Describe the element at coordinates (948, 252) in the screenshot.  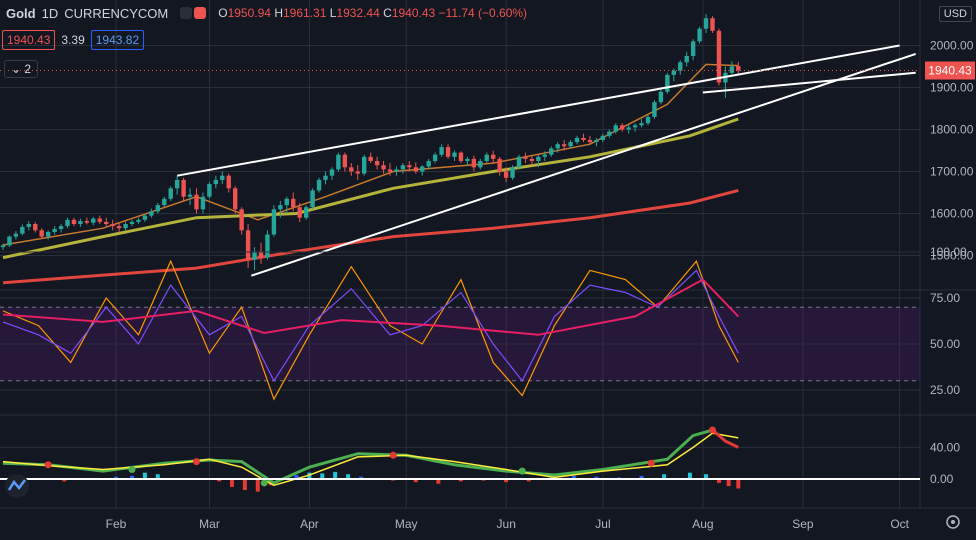
I see `y-tick-label: 100.00` at that location.